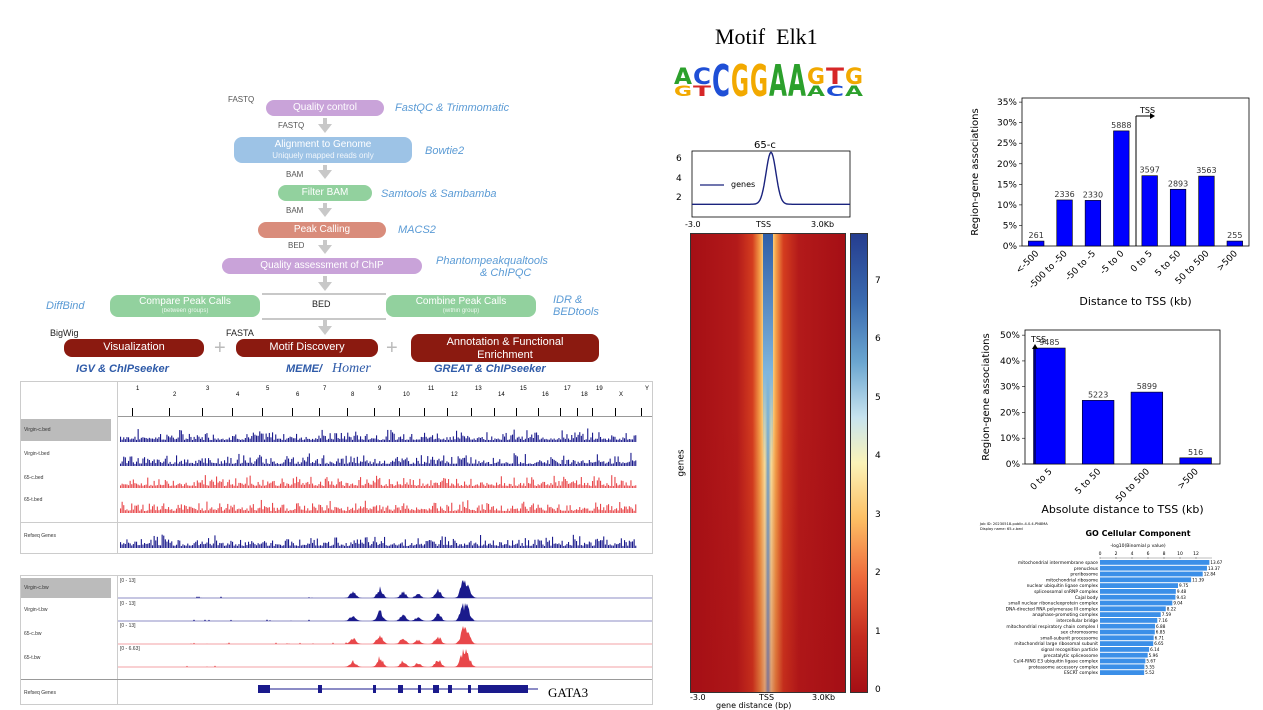 The height and width of the screenshot is (710, 1263). What do you see at coordinates (398, 689) in the screenshot?
I see `gata3-gene-model` at bounding box center [398, 689].